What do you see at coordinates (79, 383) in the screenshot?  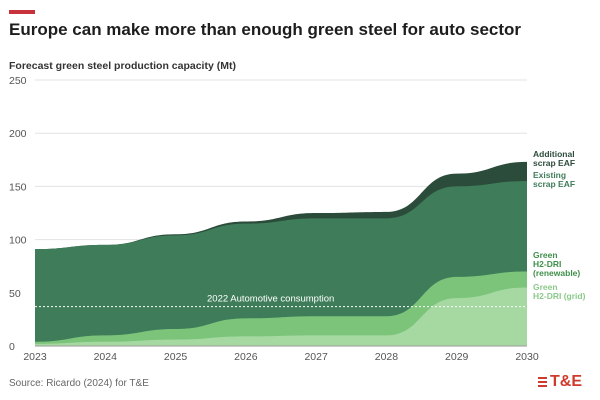 I see `source-note: Source: Ricardo (2024) for T&E` at bounding box center [79, 383].